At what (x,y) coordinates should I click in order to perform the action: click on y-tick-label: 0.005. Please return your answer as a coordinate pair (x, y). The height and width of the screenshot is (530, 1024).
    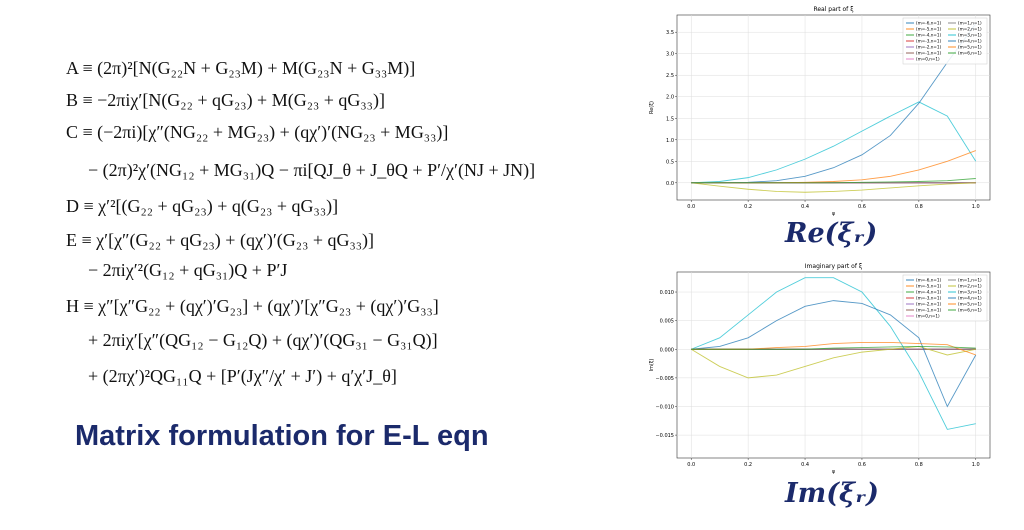
    Looking at the image, I should click on (667, 322).